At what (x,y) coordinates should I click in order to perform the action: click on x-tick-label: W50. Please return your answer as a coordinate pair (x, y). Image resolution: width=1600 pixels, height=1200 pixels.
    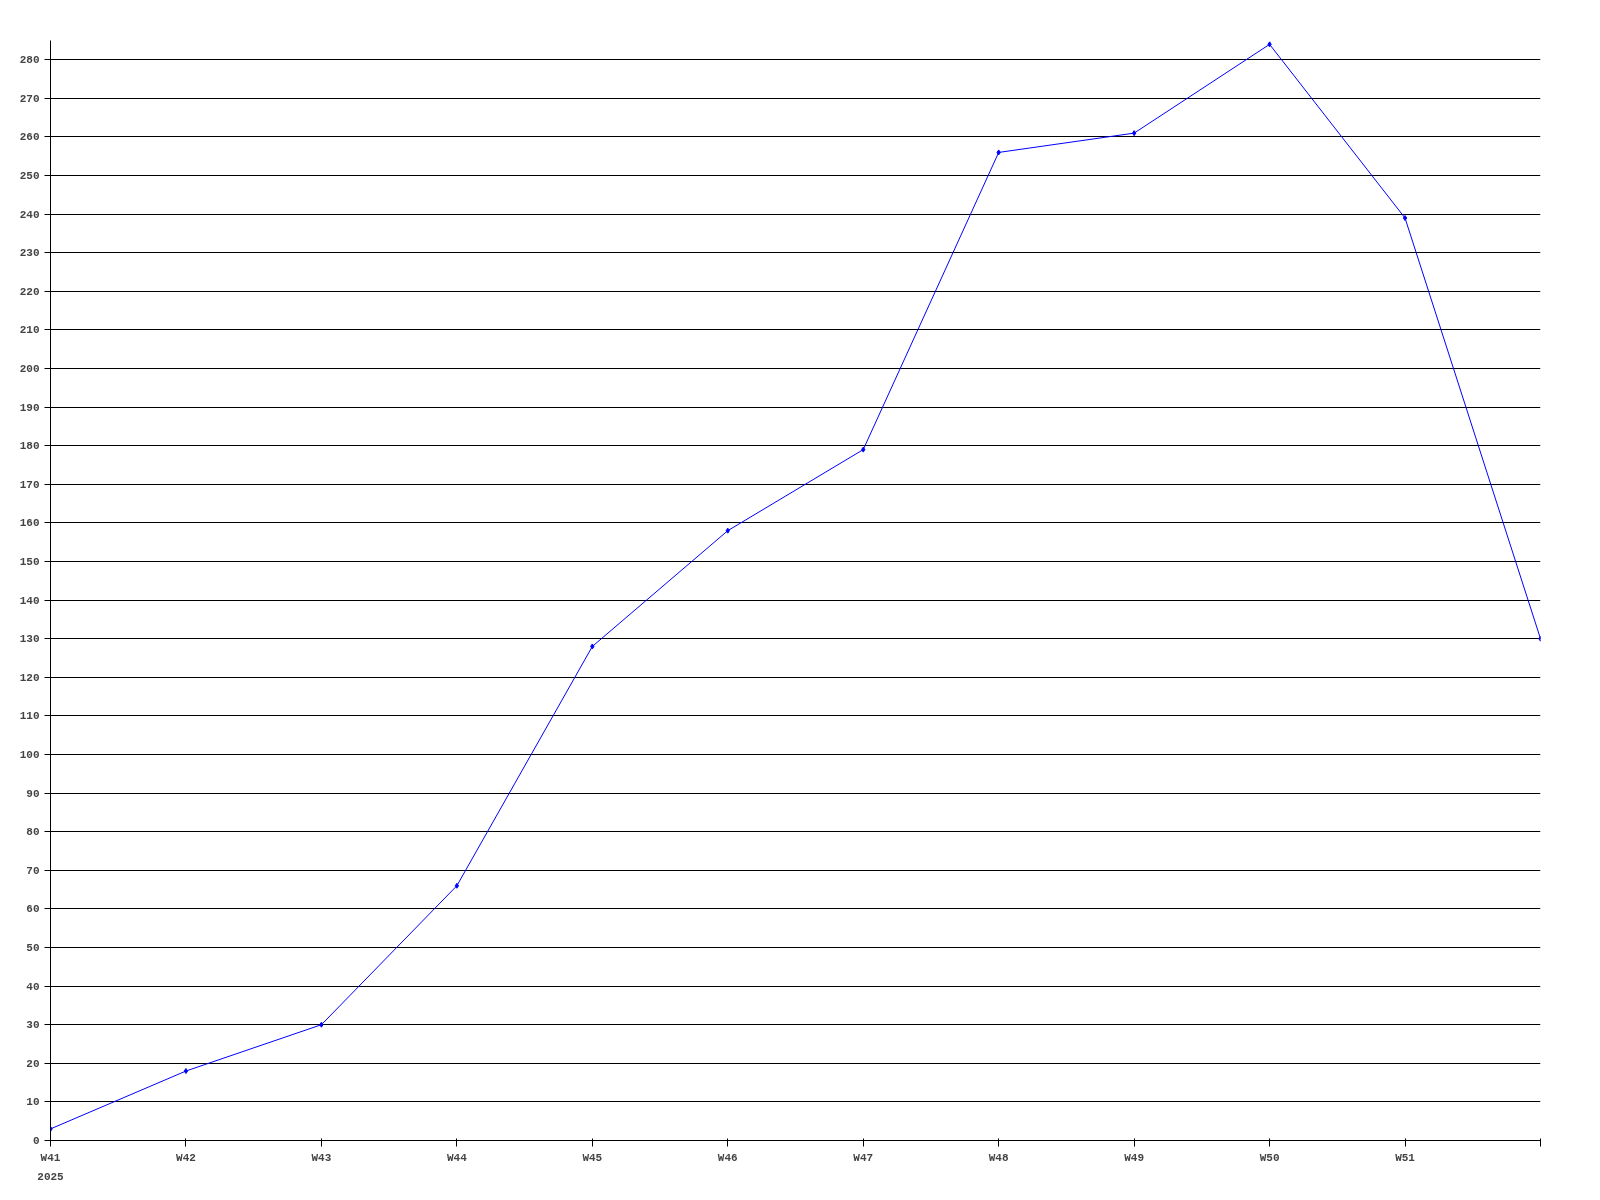
    Looking at the image, I should click on (1269, 1157).